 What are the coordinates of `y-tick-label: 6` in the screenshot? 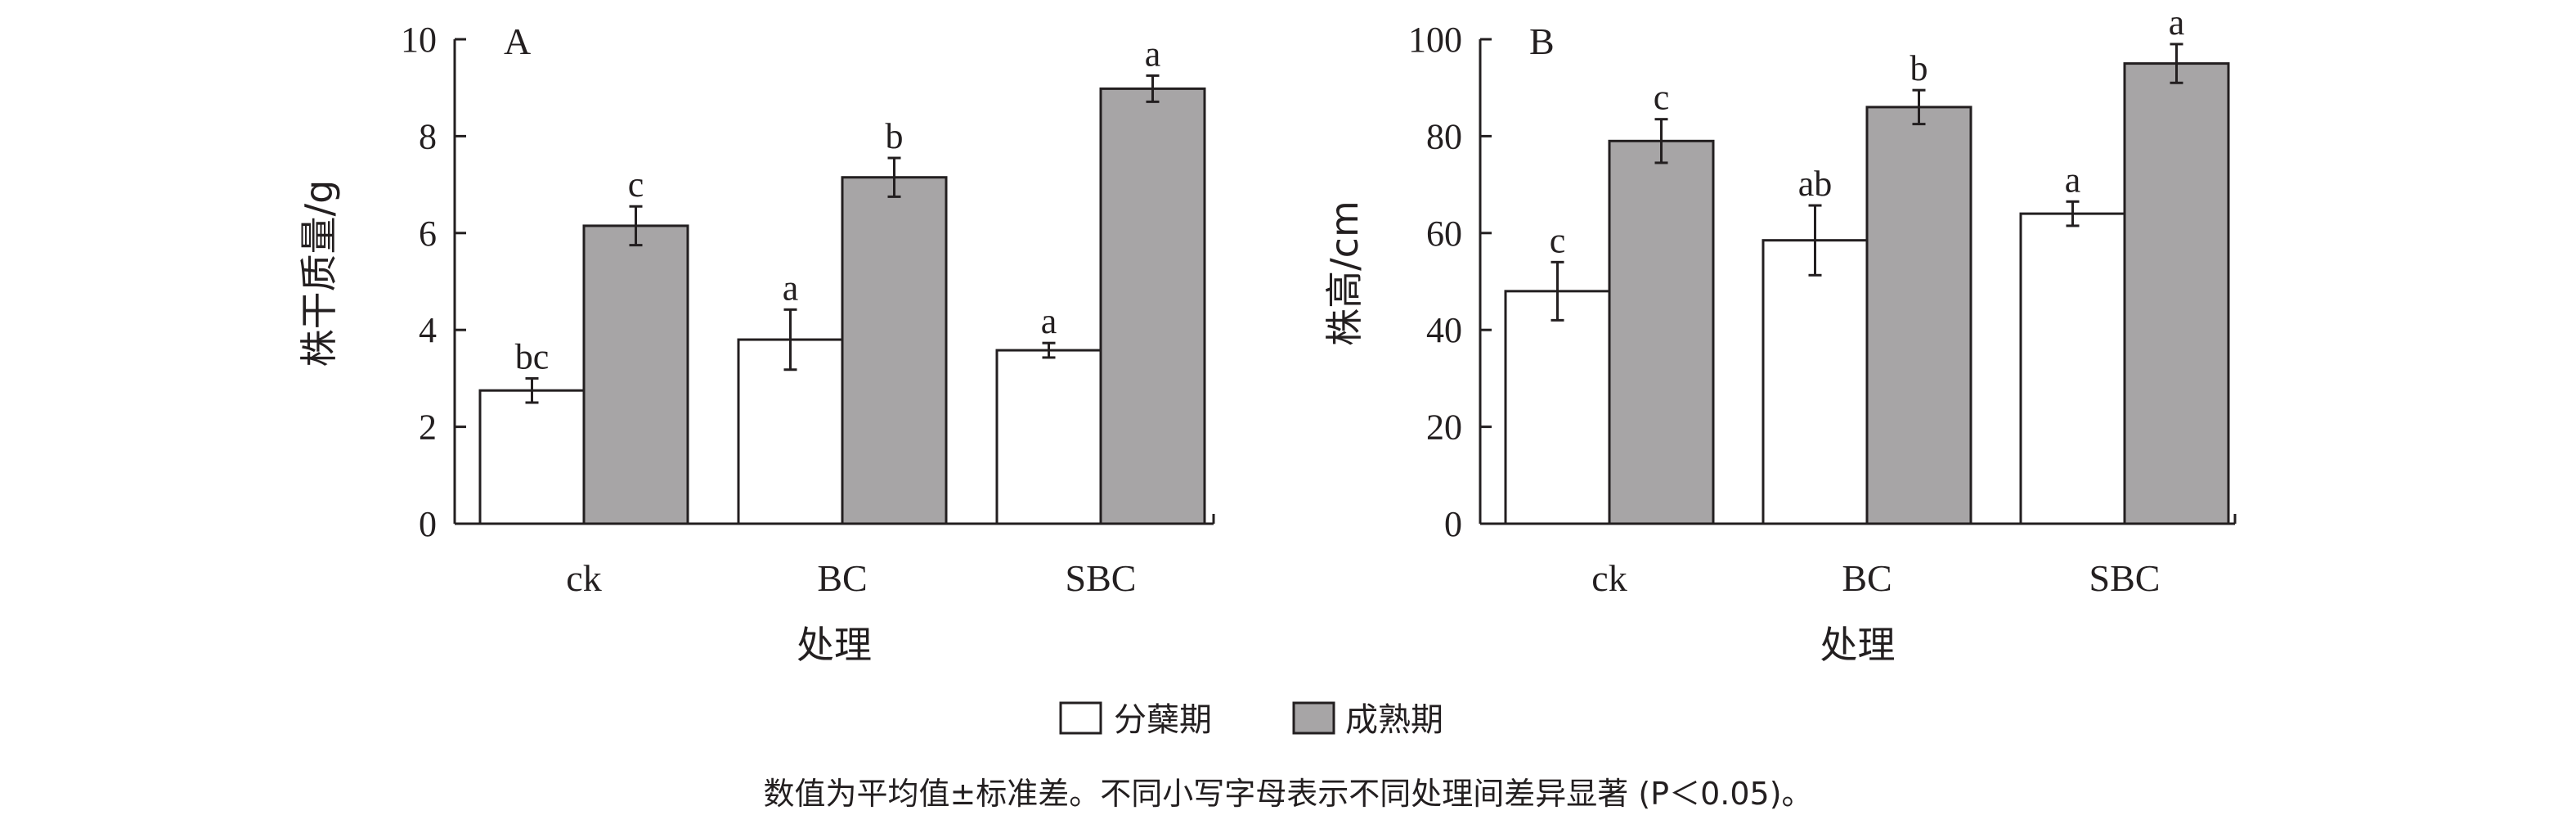 It's located at (428, 234).